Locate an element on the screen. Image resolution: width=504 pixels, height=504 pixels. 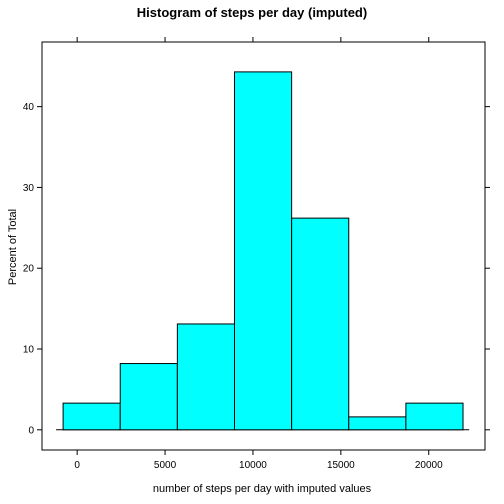
x-tick-label: 5000 is located at coordinates (165, 465).